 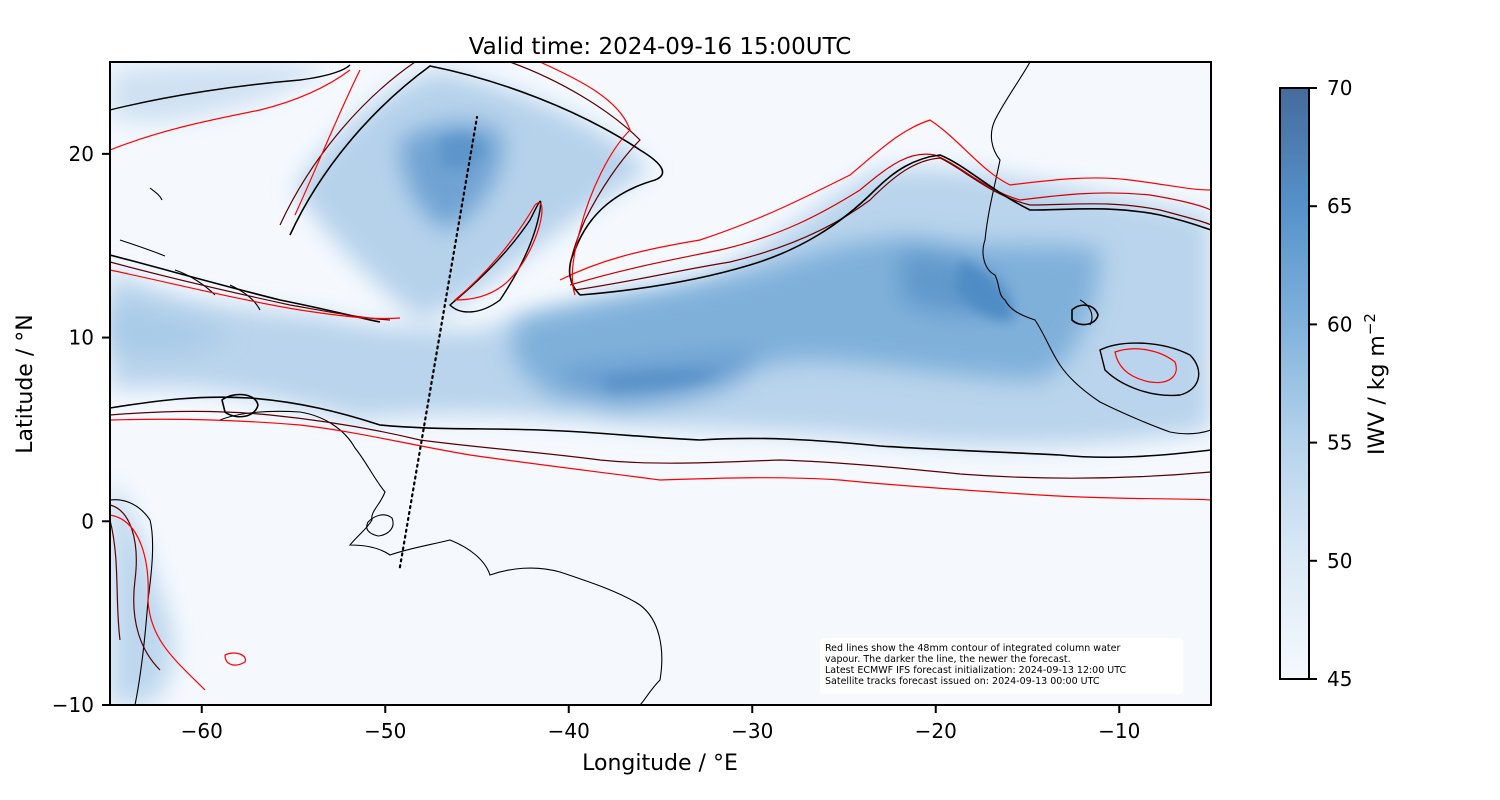 I want to click on colorbar-tick-label: 55, so click(x=1339, y=443).